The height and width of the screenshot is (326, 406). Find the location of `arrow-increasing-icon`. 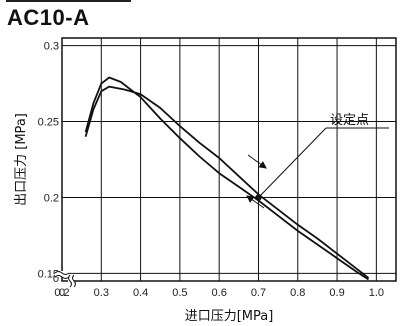

arrow-increasing-icon is located at coordinates (255, 202).